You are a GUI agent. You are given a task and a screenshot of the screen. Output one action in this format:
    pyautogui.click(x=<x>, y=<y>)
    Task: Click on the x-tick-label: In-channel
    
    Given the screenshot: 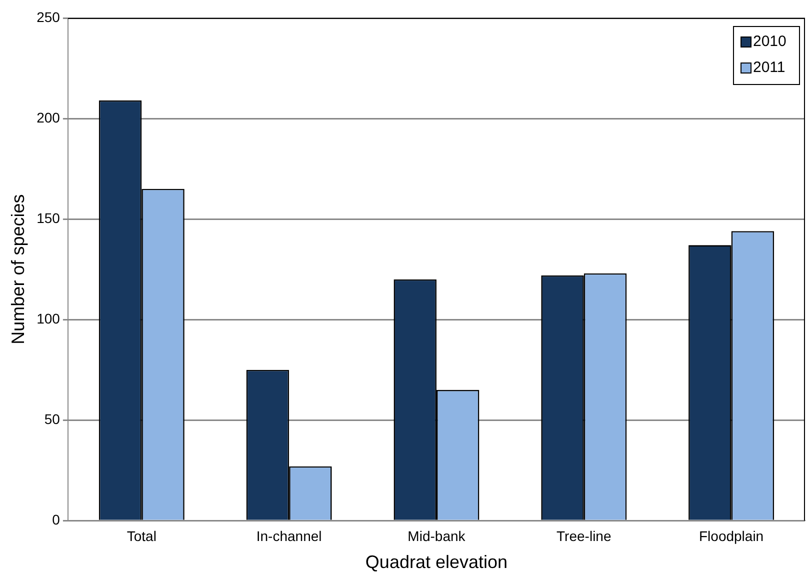 What is the action you would take?
    pyautogui.click(x=289, y=536)
    